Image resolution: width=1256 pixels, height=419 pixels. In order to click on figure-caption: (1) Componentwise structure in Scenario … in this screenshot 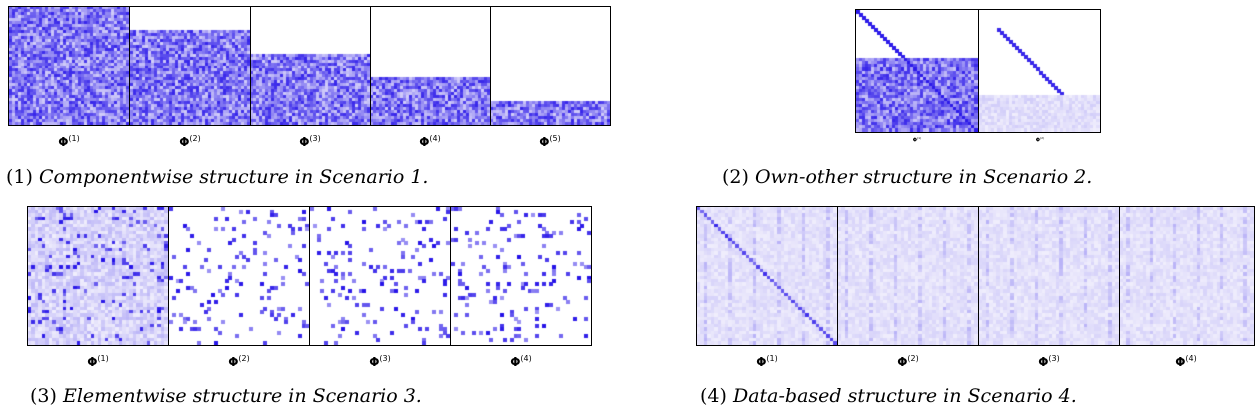, I will do `click(217, 177)`.